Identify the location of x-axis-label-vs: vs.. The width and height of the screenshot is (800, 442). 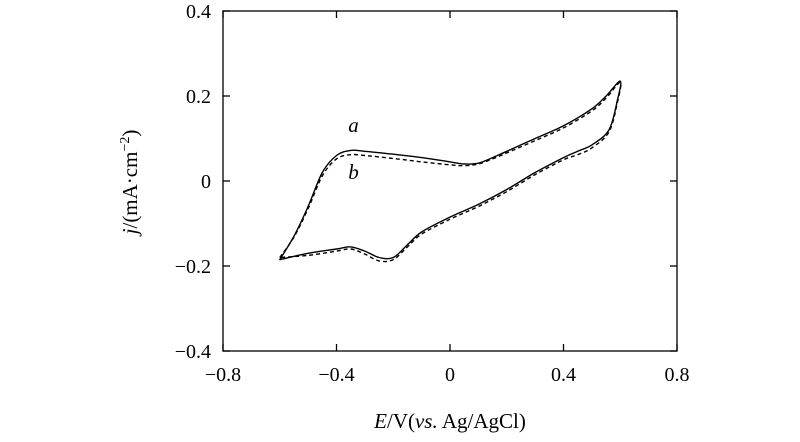
(426, 421).